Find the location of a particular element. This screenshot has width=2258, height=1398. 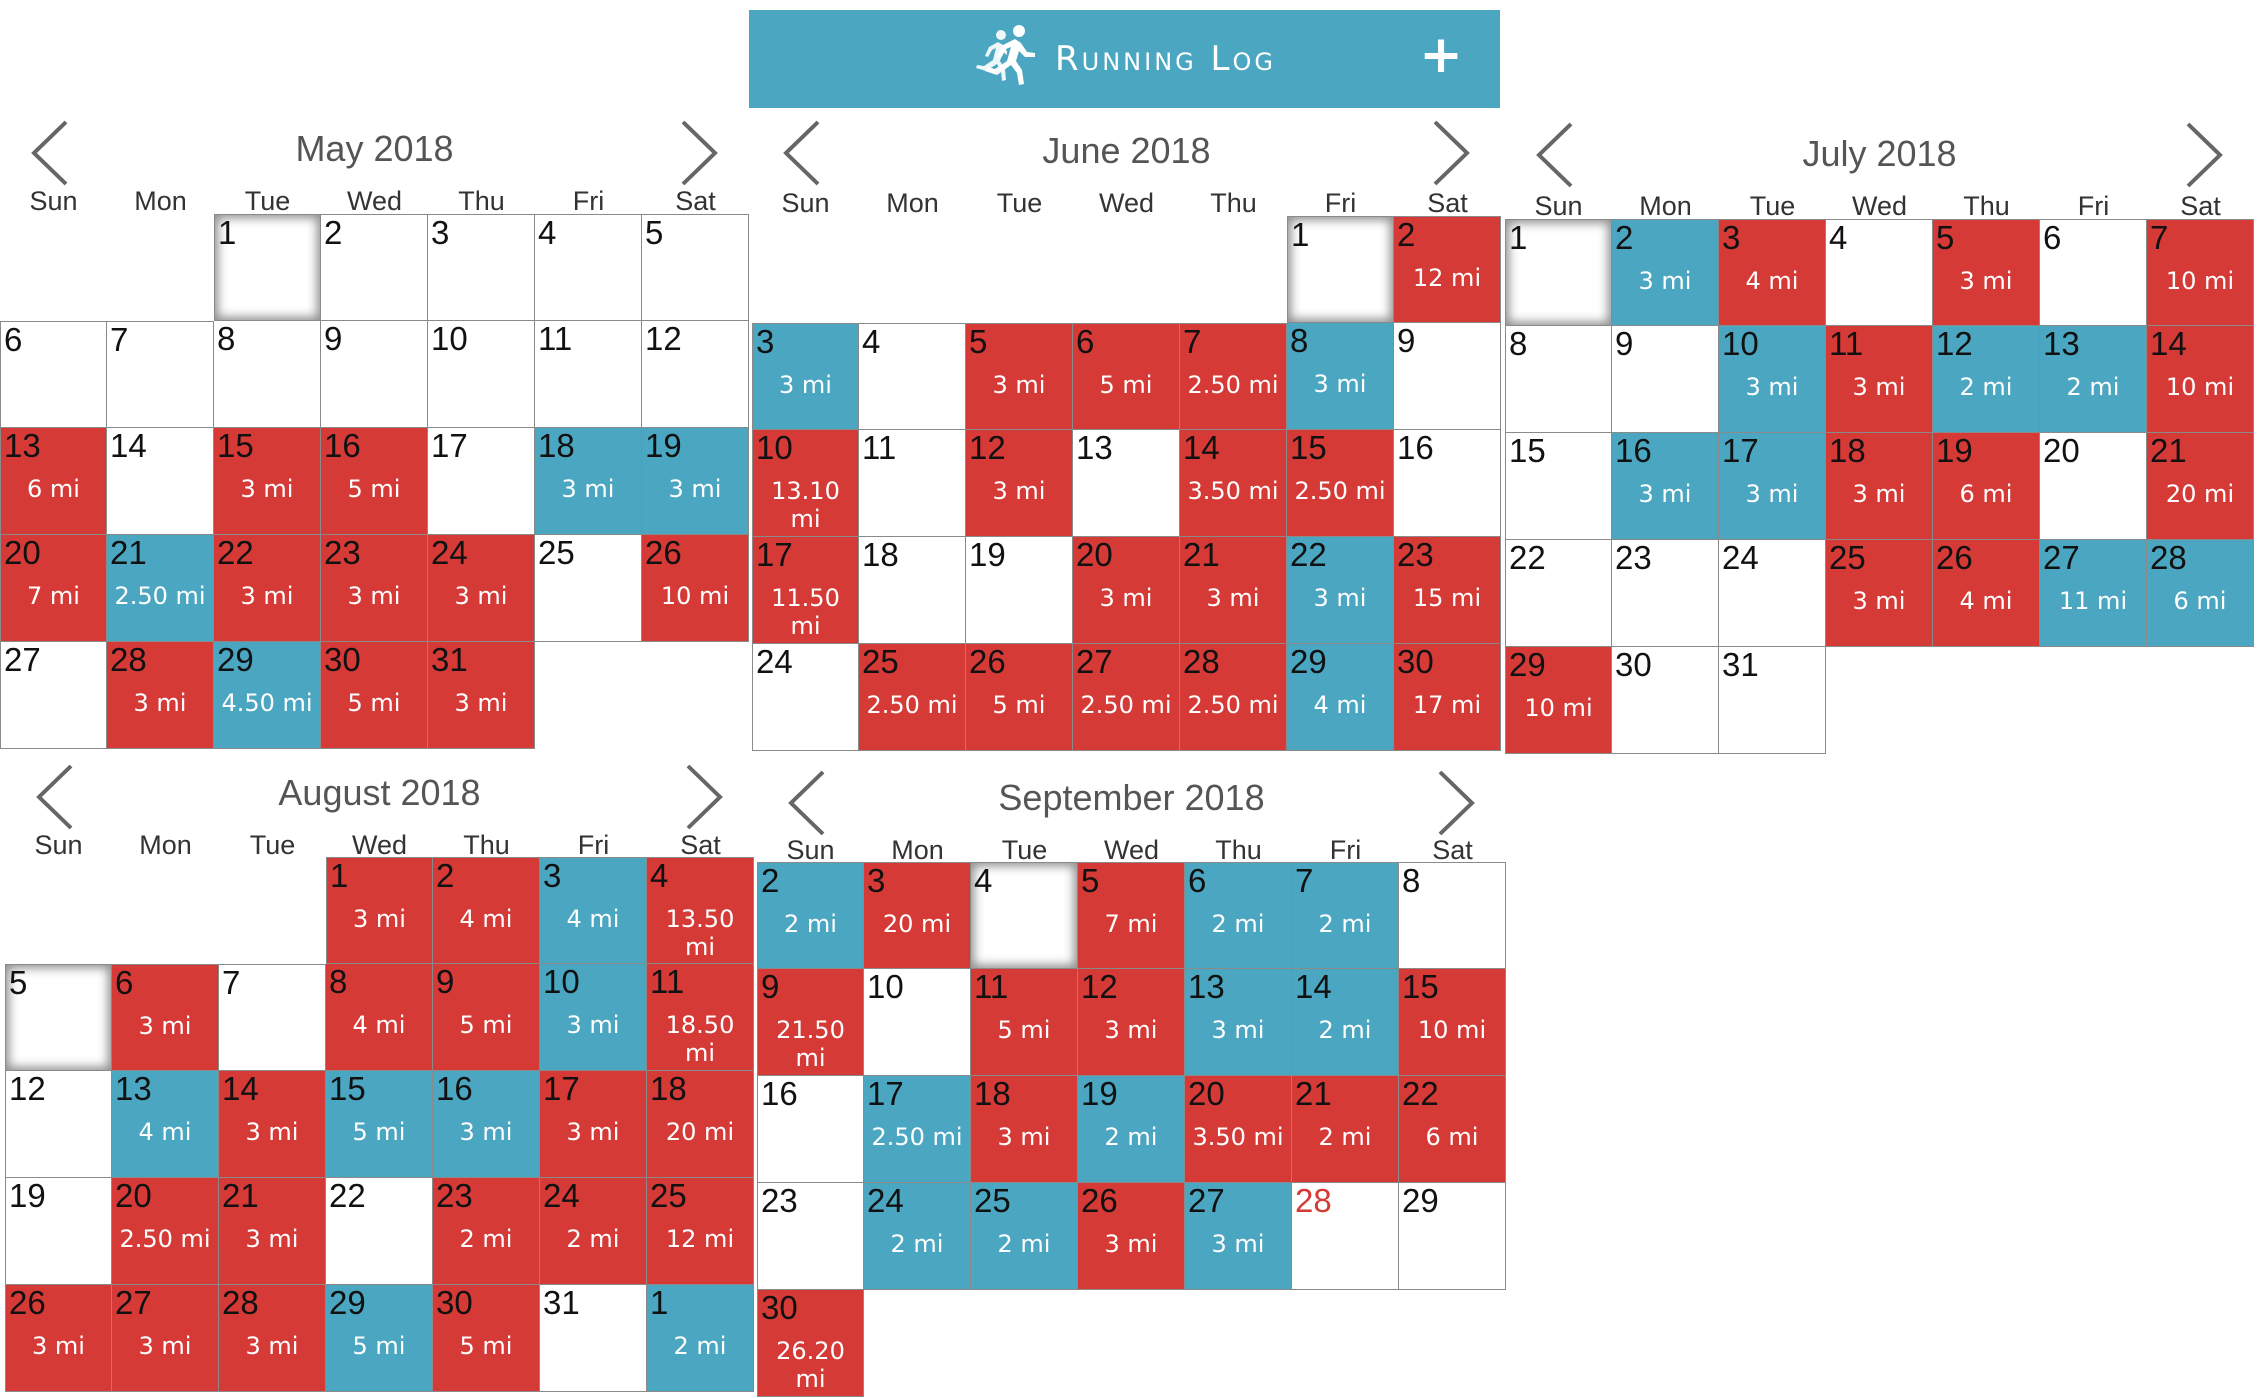

day-cell: 21 2 mi is located at coordinates (1345, 1129).